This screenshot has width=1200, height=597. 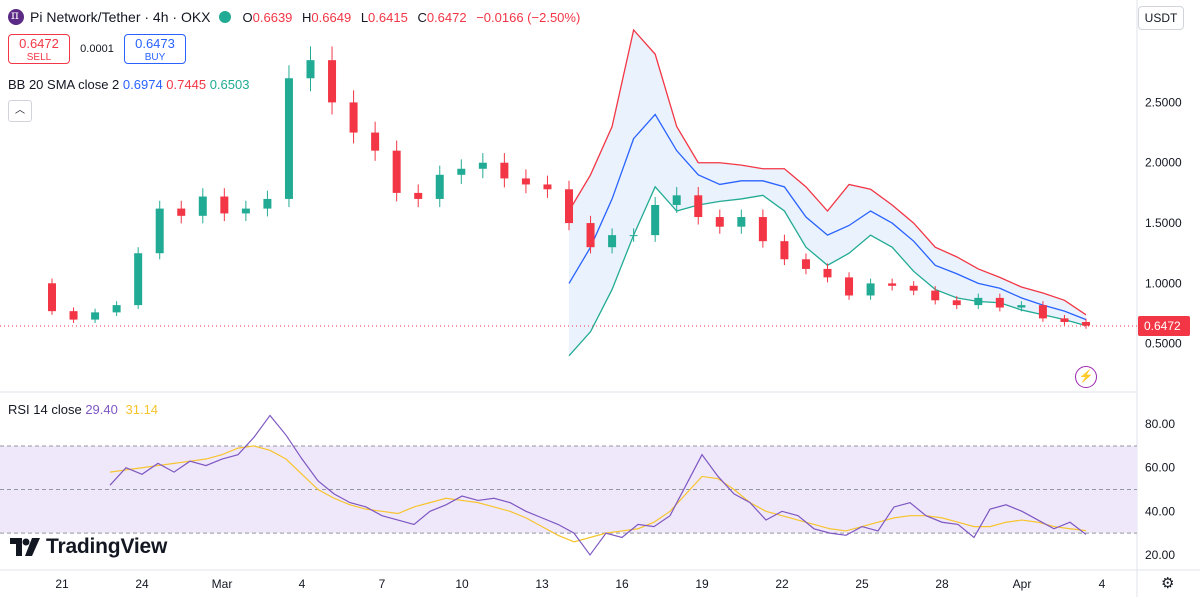 What do you see at coordinates (528, 17) in the screenshot?
I see `price-change: −0.0166 (−2.50%)` at bounding box center [528, 17].